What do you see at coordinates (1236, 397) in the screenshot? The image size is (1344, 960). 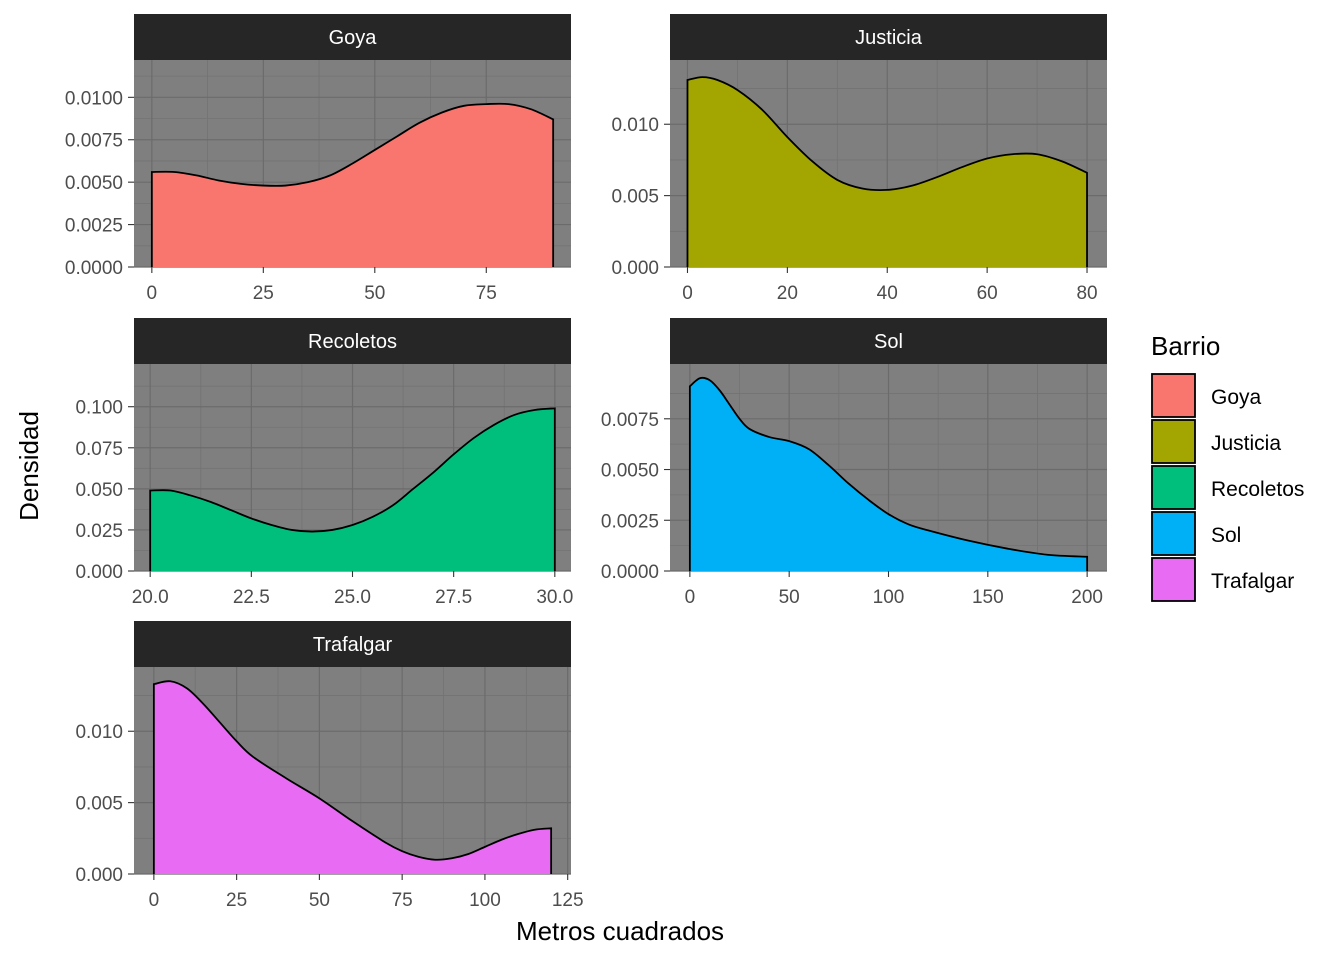 I see `legend-label: Goya` at bounding box center [1236, 397].